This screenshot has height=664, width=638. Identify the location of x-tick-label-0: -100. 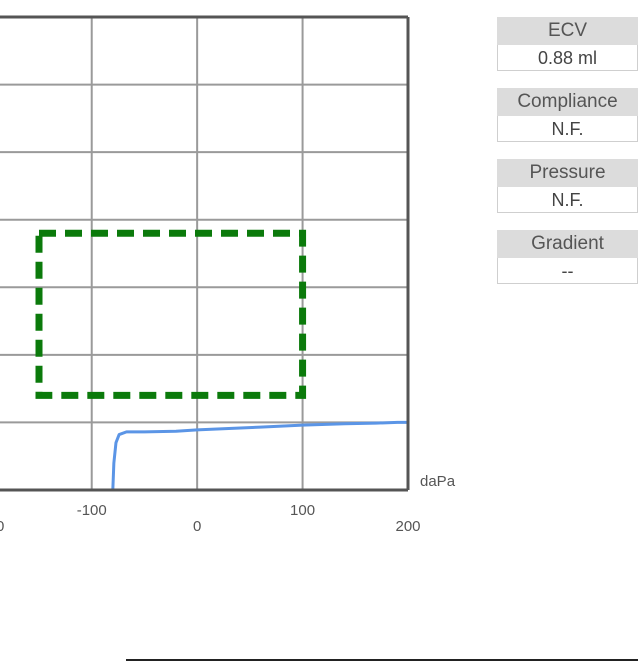
(92, 510).